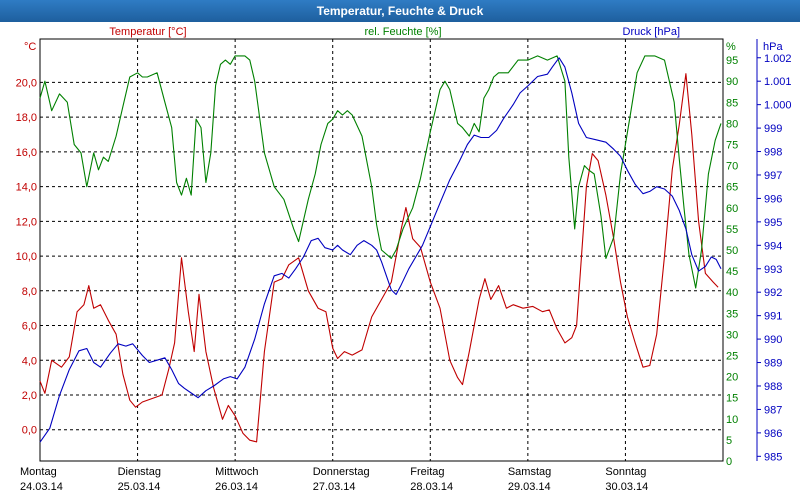 Image resolution: width=800 pixels, height=500 pixels. Describe the element at coordinates (773, 364) in the screenshot. I see `pressure-tick-label-4: 989` at that location.